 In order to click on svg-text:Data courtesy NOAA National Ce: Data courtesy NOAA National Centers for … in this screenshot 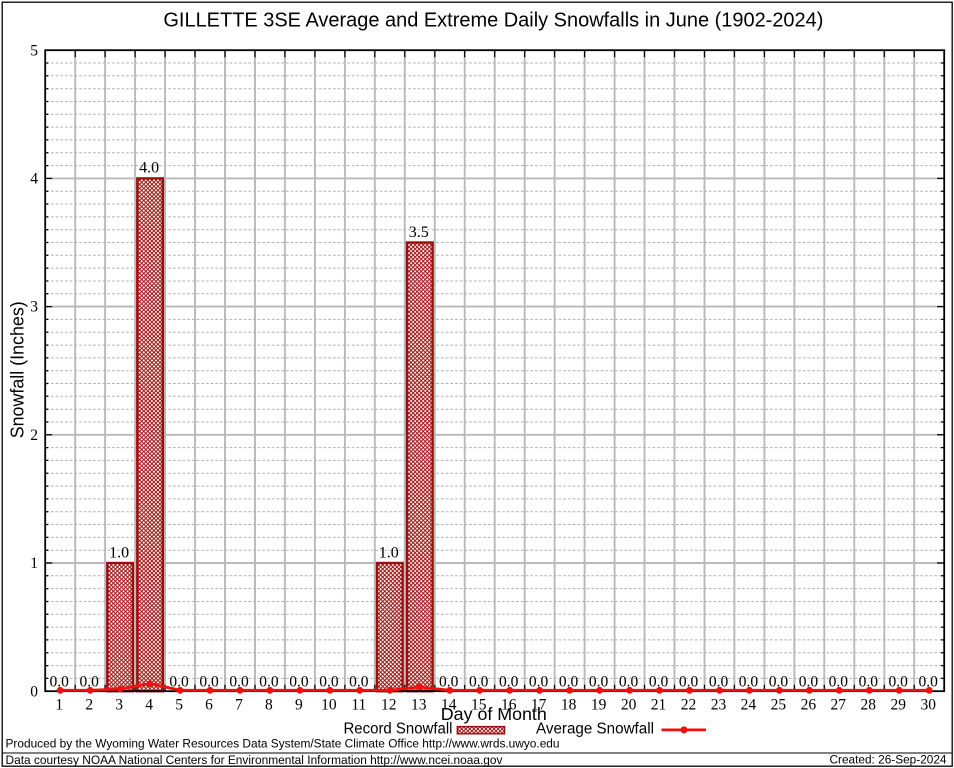, I will do `click(255, 760)`.